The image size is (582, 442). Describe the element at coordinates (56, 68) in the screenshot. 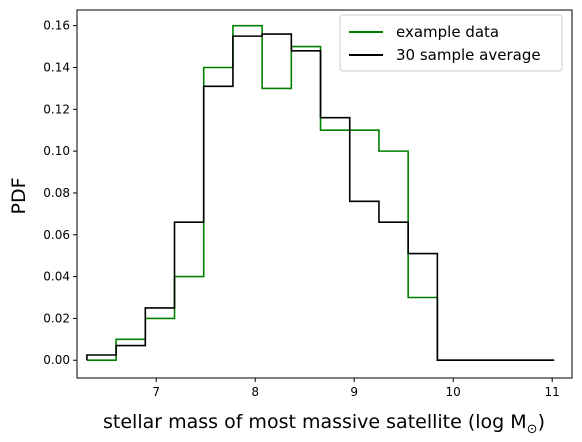

I see `y-tick-label: 0.14` at that location.